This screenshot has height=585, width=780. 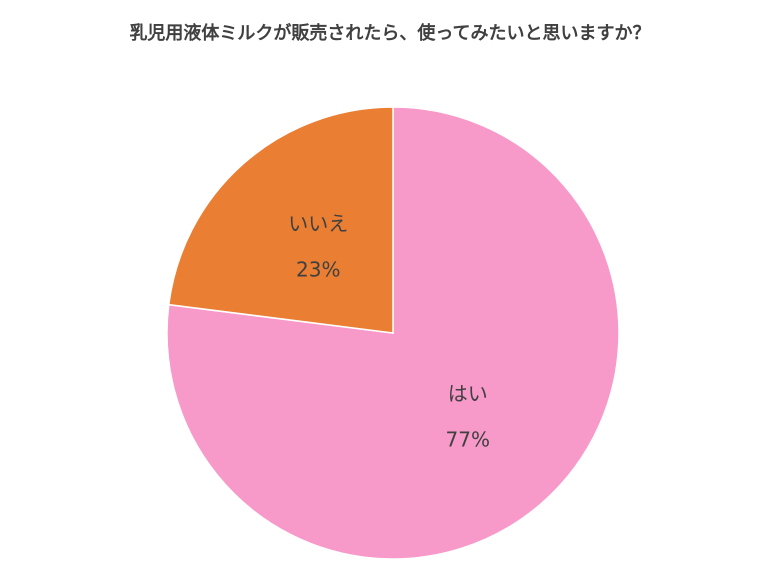 What do you see at coordinates (468, 439) in the screenshot?
I see `value-label: 77%` at bounding box center [468, 439].